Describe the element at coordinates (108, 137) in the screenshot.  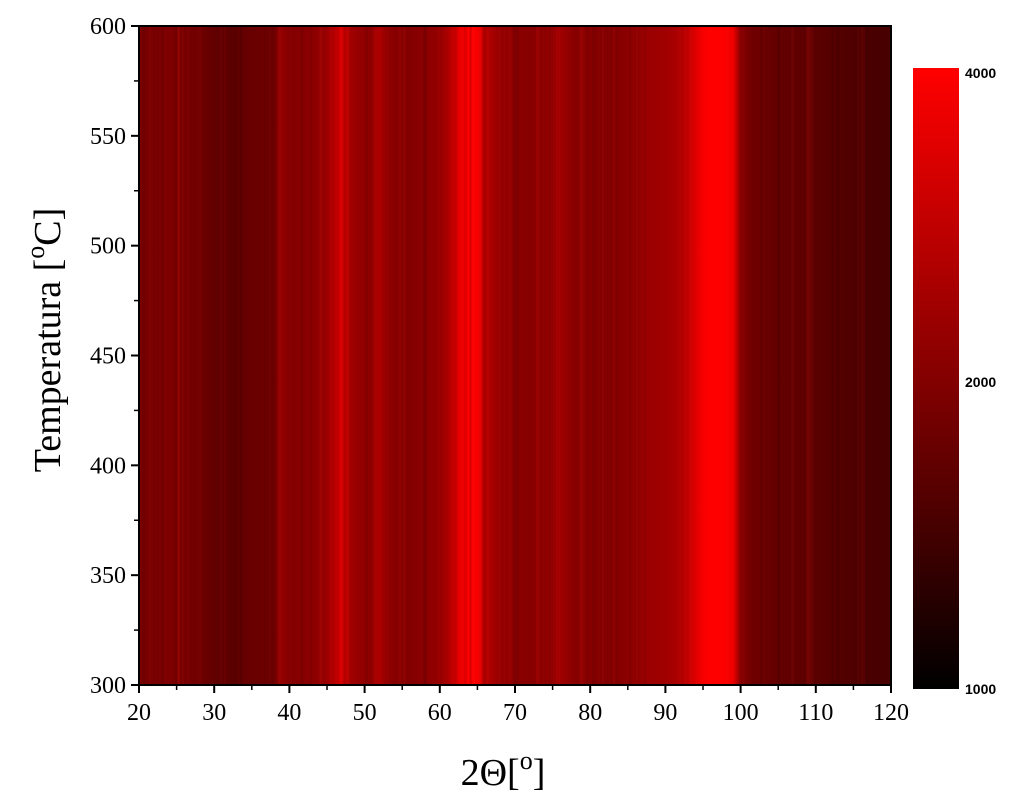
I see `y-tick-label: 550` at that location.